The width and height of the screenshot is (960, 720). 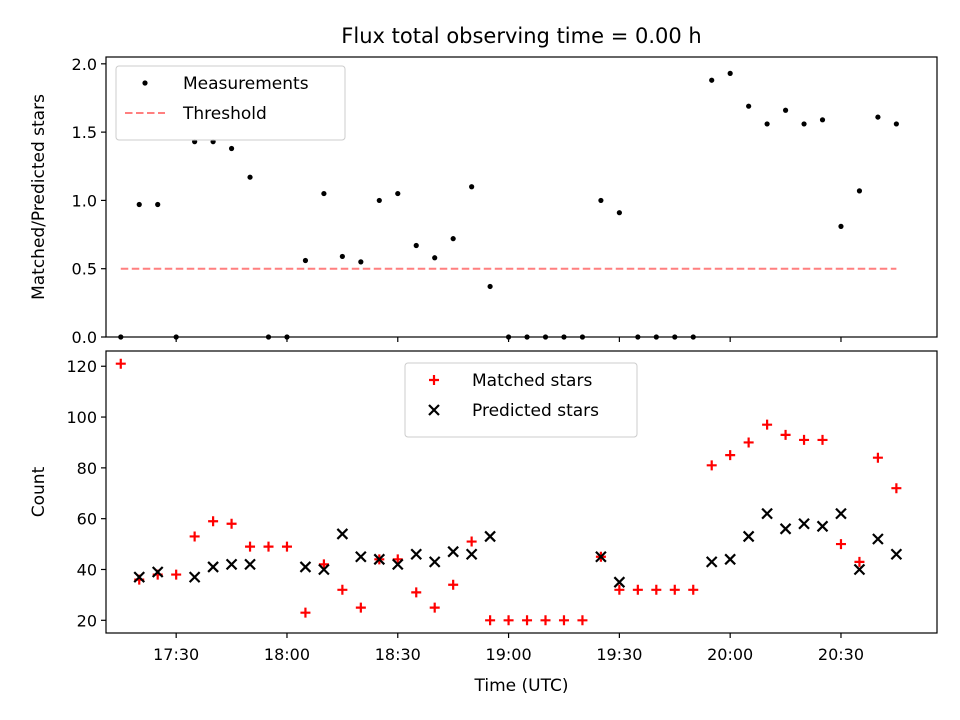 I want to click on x-tick-label: 18:30, so click(x=398, y=654).